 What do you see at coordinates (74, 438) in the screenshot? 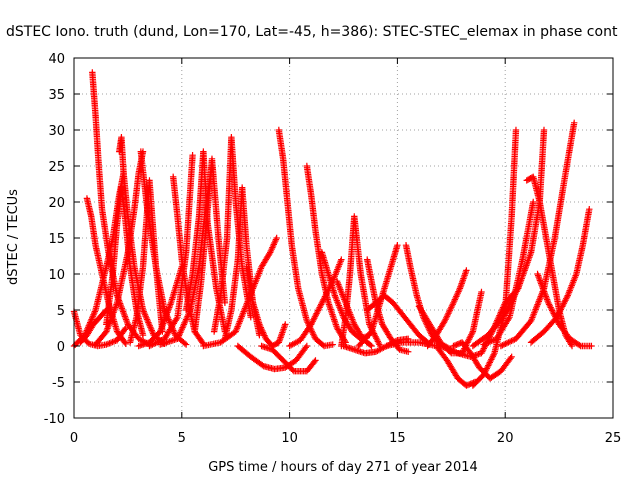
I see `x-tick-label: 0` at bounding box center [74, 438].